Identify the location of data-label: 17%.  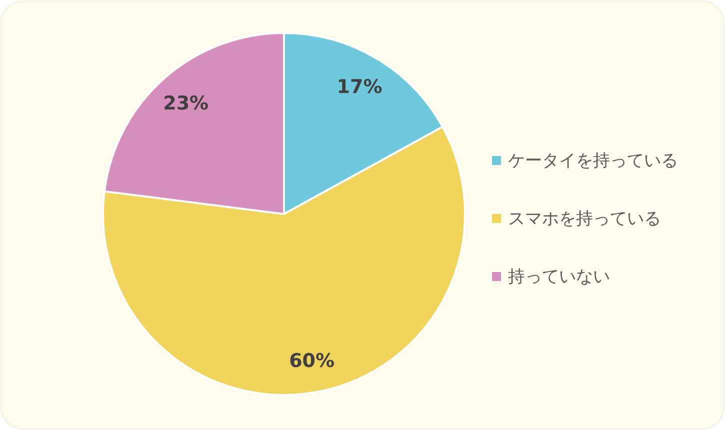
(359, 87).